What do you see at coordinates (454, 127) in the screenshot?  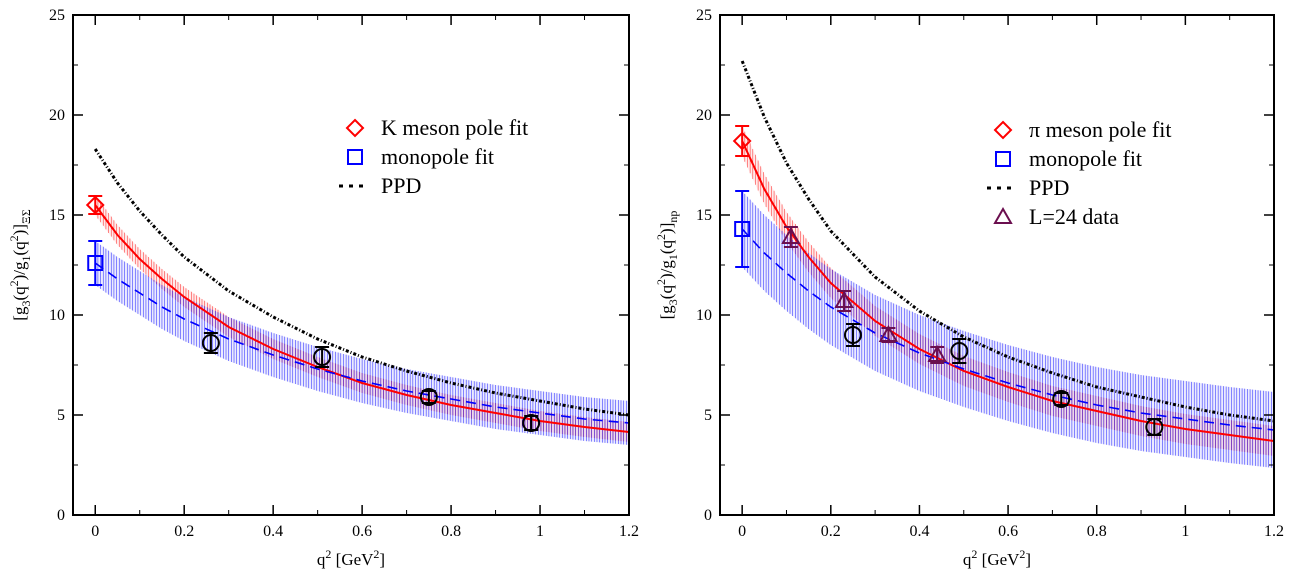 I see `legend-label: K meson pole fit` at bounding box center [454, 127].